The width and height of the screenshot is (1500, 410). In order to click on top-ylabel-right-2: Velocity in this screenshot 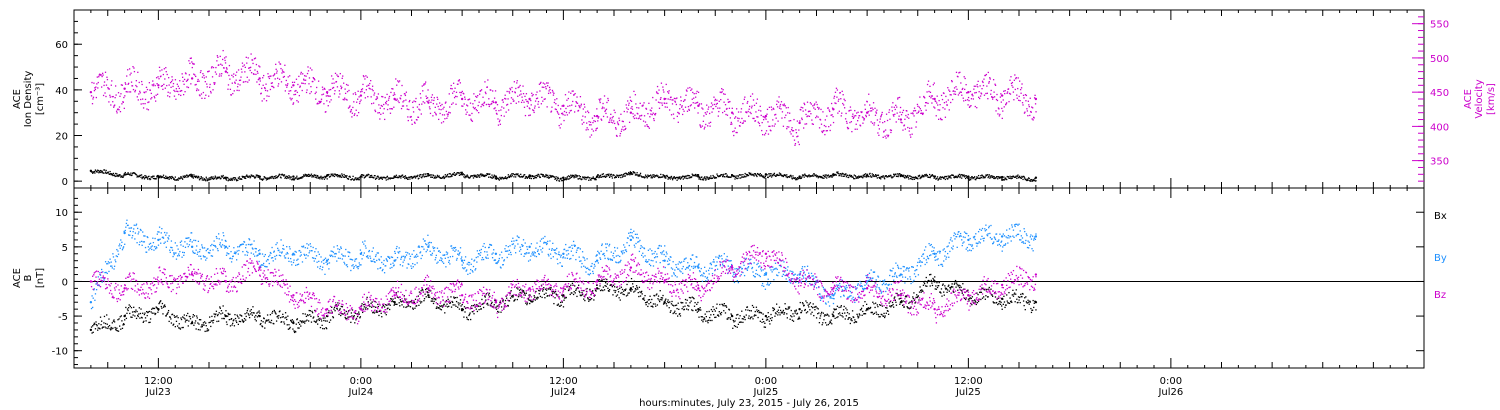, I will do `click(1479, 98)`.